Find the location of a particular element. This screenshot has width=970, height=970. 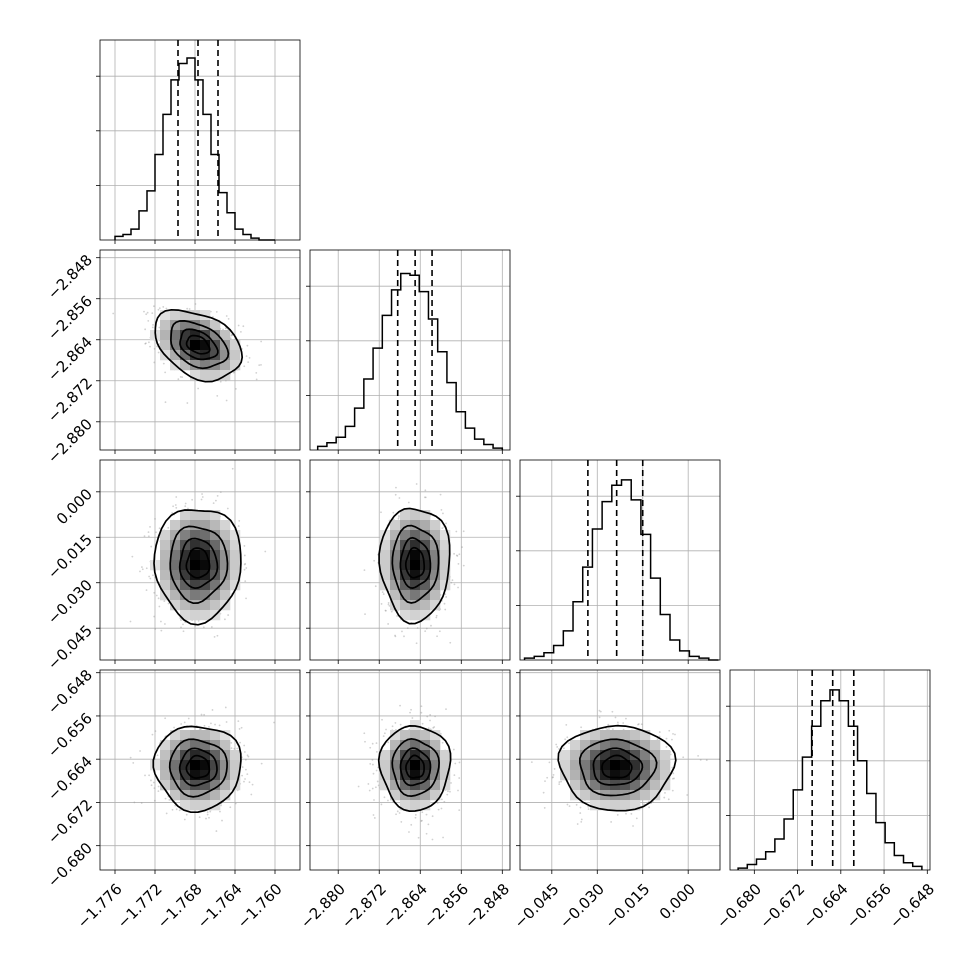

axes-frame is located at coordinates (200, 140).